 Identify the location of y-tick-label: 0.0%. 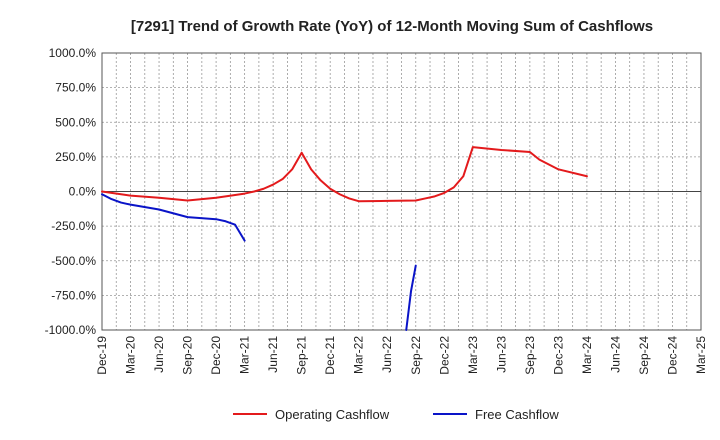
(83, 192).